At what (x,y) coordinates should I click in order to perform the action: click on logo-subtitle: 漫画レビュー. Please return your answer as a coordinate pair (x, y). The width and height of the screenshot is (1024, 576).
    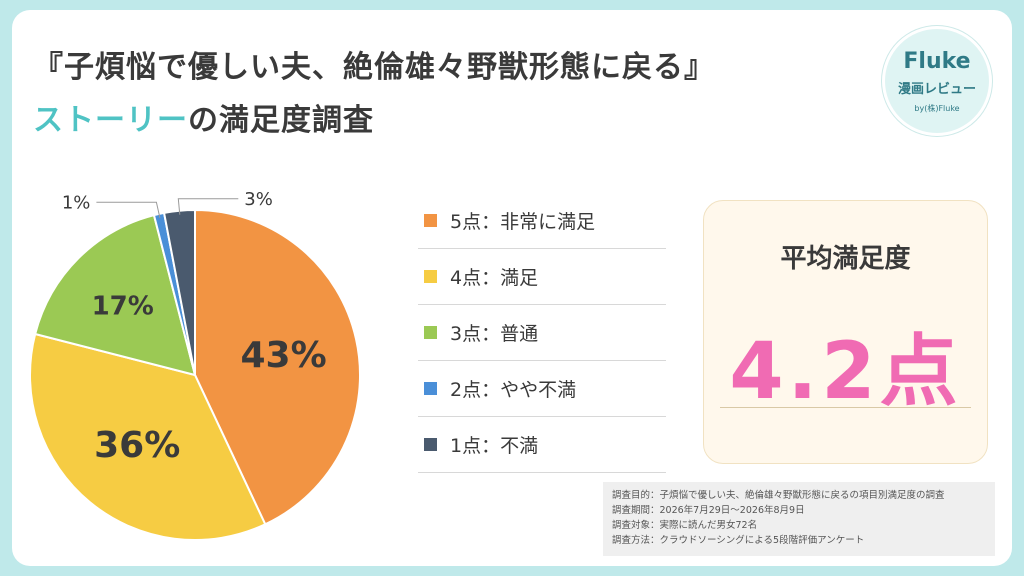
    Looking at the image, I should click on (936, 89).